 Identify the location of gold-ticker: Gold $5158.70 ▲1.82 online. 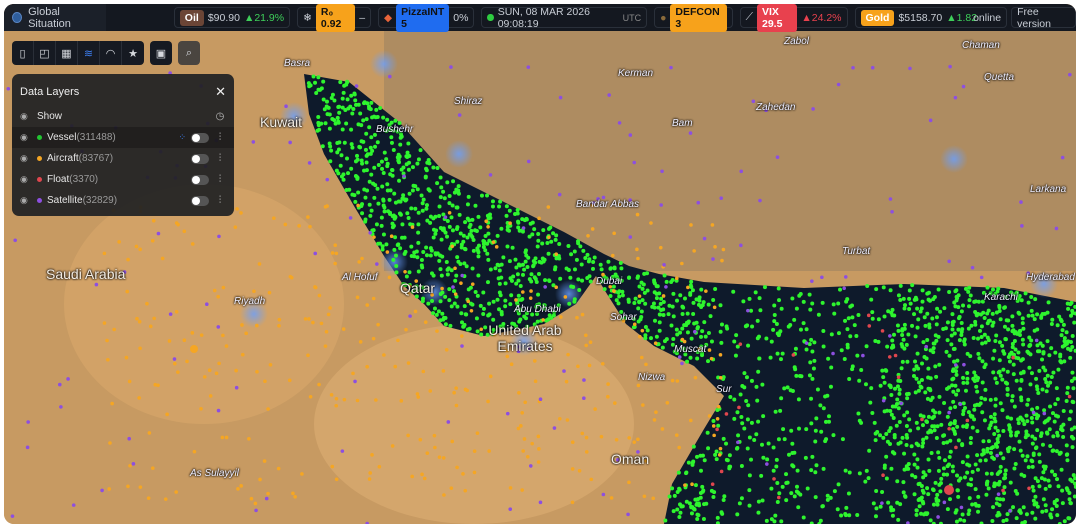
(931, 17).